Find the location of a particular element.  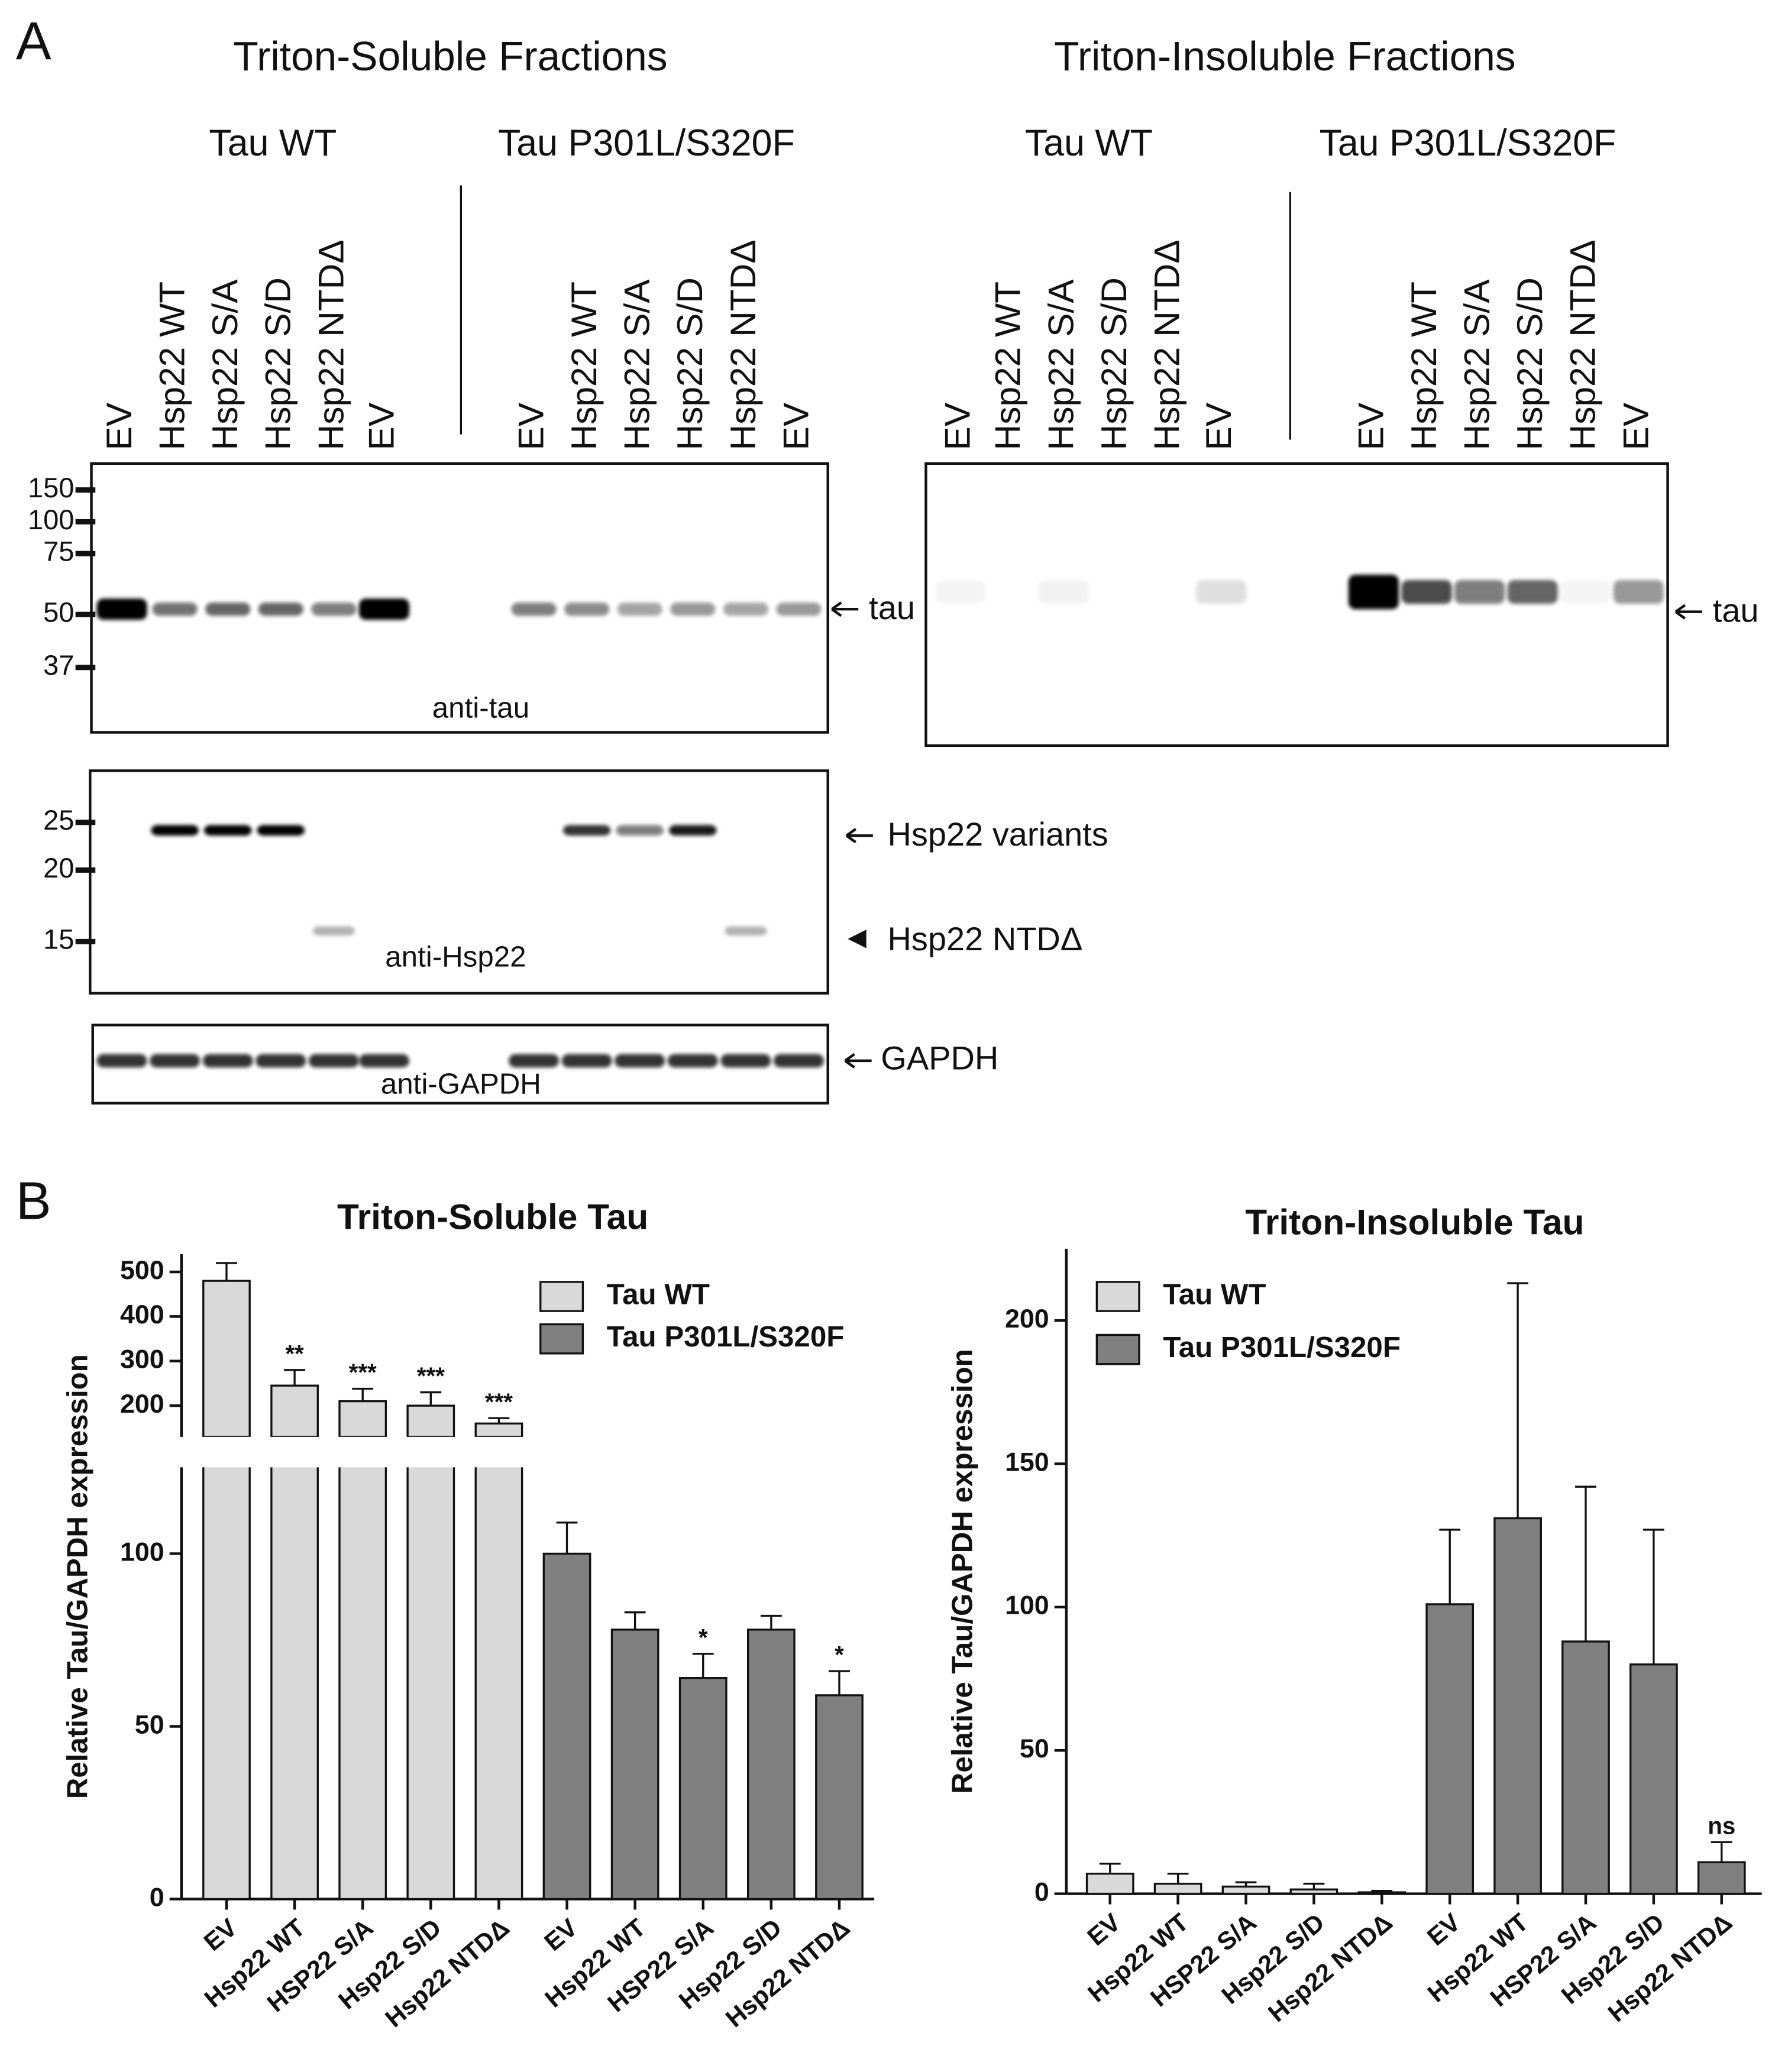

x-tick-label: EV is located at coordinates (221, 1935).